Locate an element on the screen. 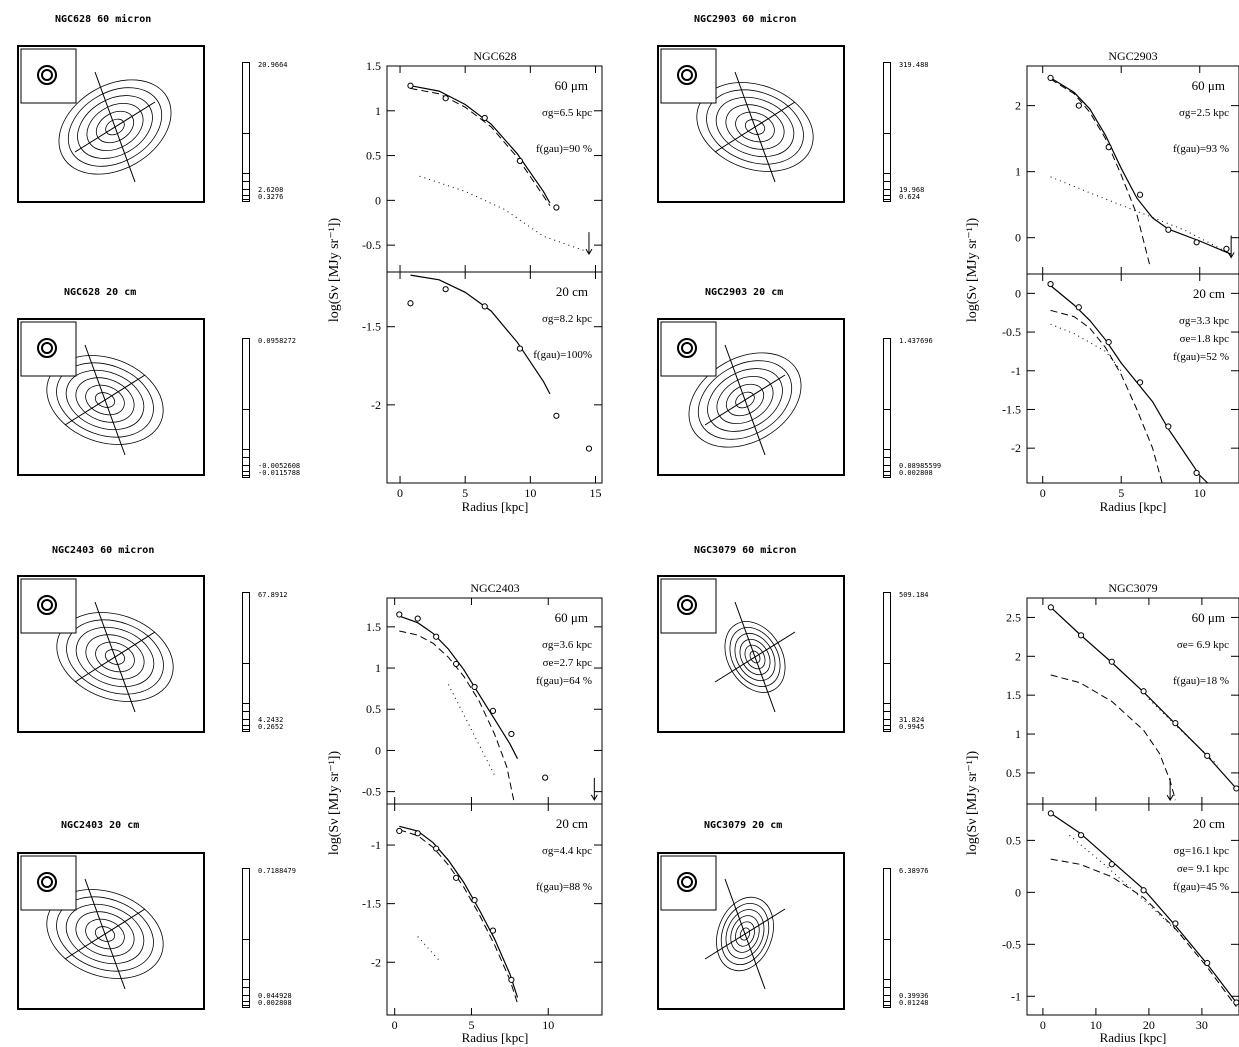 The image size is (1239, 1047). colorbar-max: 0.0958272 is located at coordinates (277, 341).